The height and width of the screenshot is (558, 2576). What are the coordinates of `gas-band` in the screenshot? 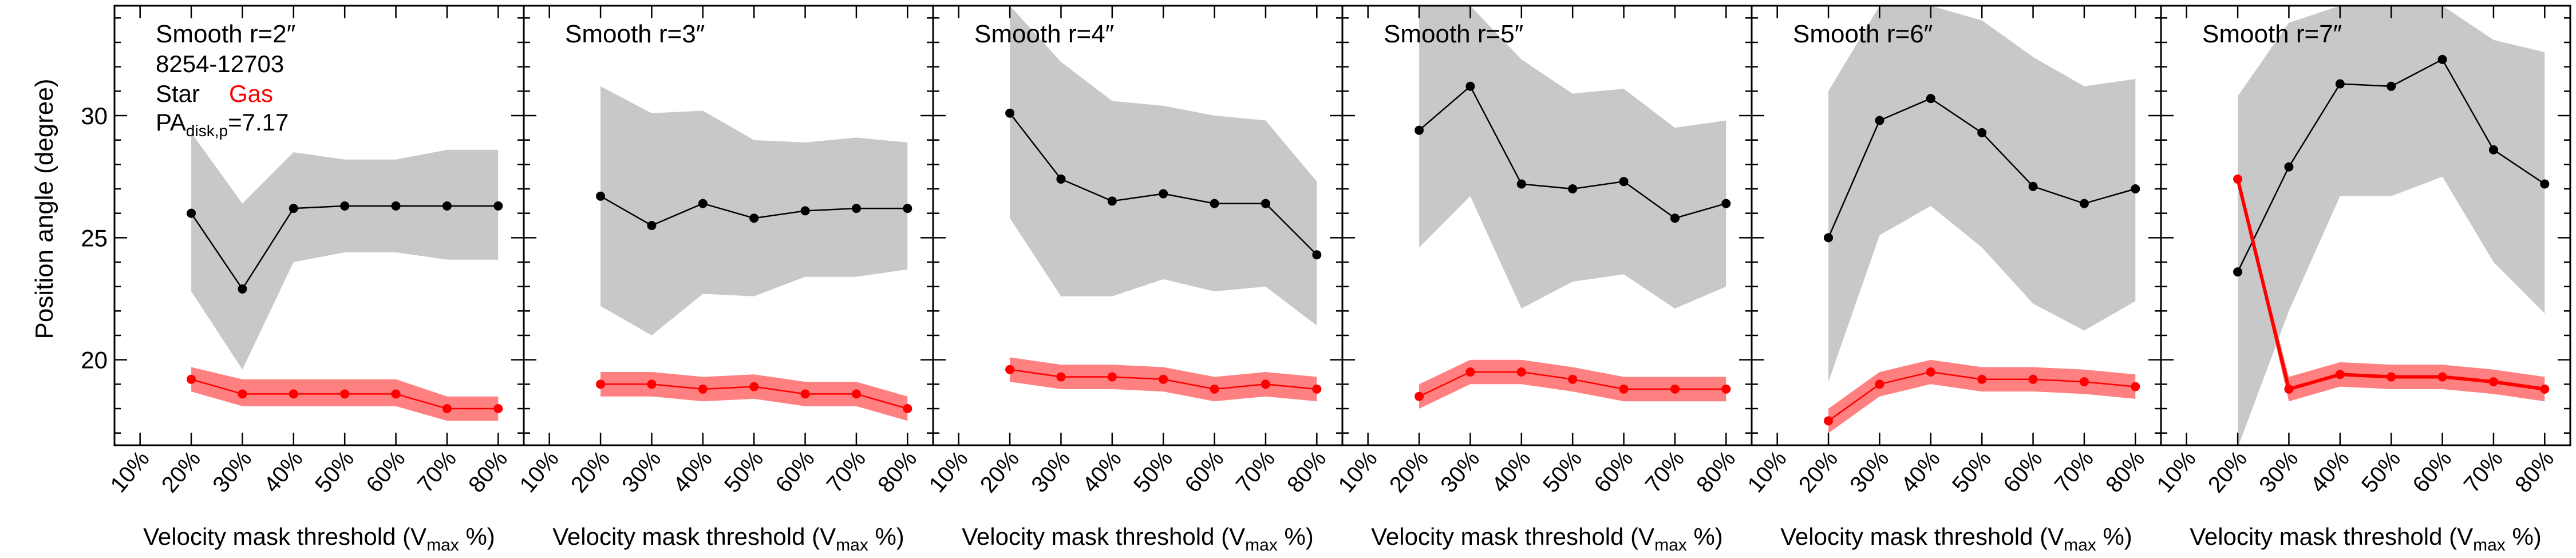 It's located at (1572, 384).